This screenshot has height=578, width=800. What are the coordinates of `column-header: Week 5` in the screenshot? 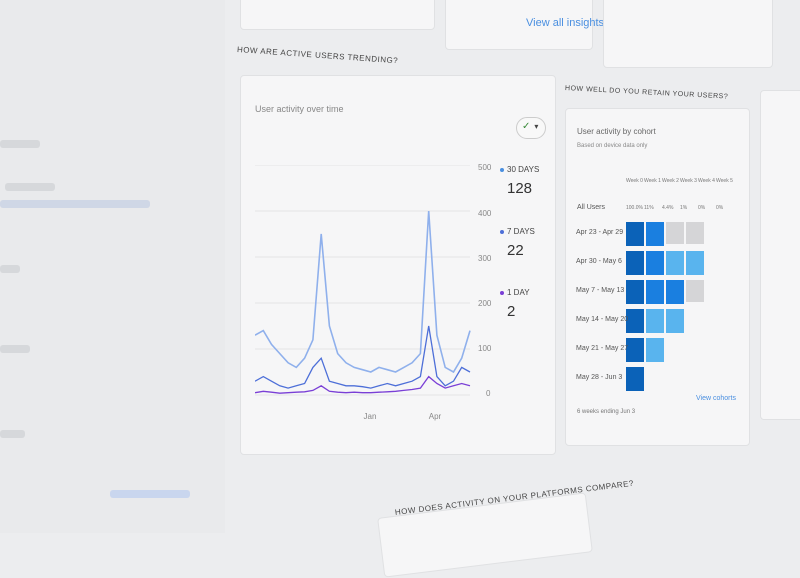 It's located at (724, 181).